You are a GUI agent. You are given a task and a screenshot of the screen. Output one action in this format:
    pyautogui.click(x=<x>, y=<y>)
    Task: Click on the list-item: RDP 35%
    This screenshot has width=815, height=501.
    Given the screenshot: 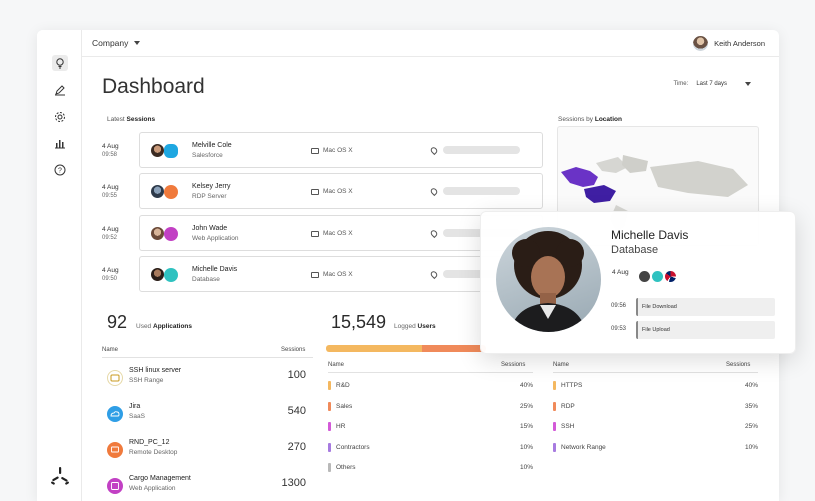 What is the action you would take?
    pyautogui.click(x=655, y=408)
    